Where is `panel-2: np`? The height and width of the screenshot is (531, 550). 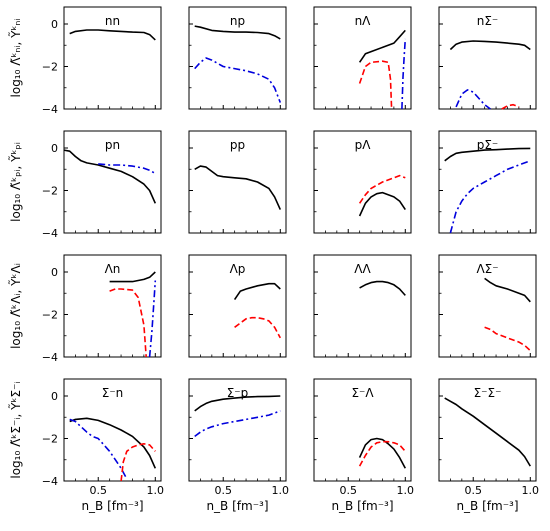
panel-2: np is located at coordinates (237, 58).